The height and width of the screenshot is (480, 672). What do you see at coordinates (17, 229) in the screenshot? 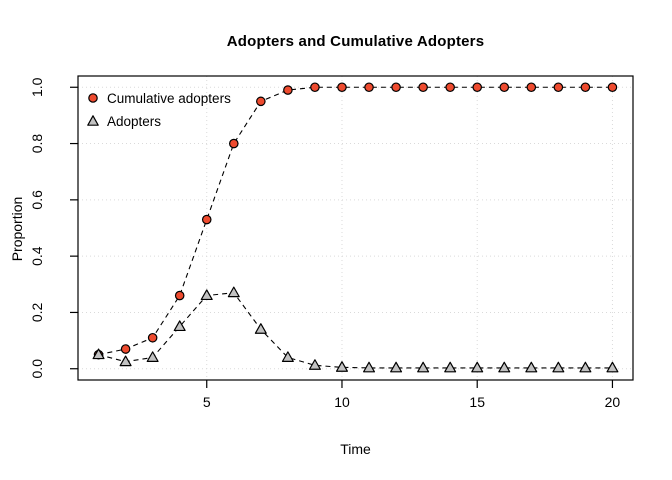
I see `y-axis-label: Proportion` at bounding box center [17, 229].